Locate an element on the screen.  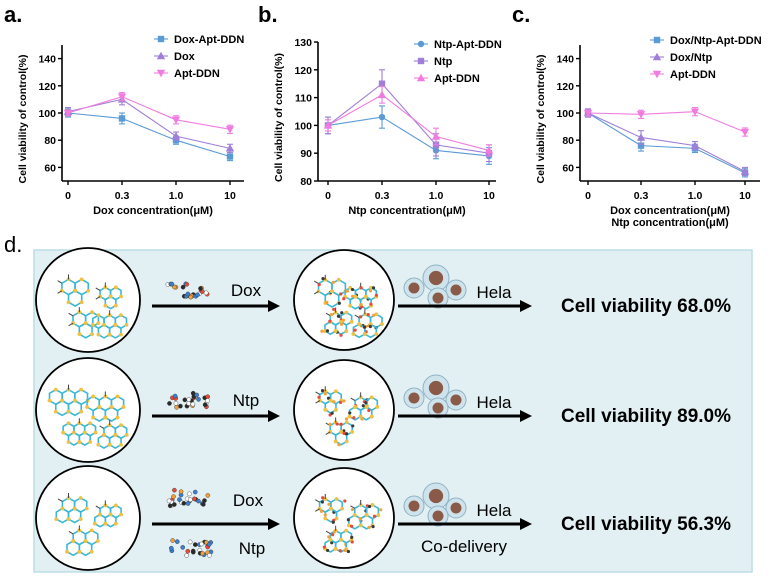
x-axis-label: Ntp concentration(μM) is located at coordinates (407, 211).